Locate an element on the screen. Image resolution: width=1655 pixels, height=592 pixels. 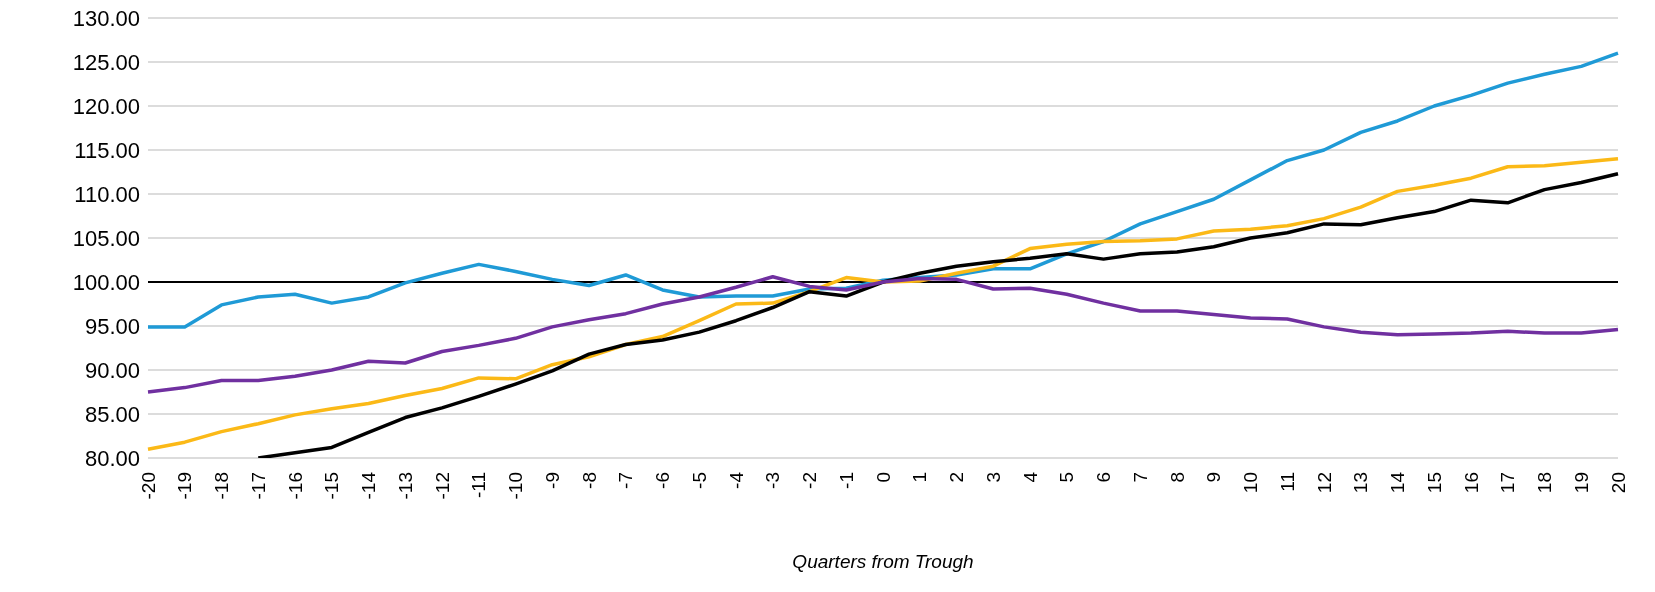
y-tick-label: 80.00 is located at coordinates (112, 458).